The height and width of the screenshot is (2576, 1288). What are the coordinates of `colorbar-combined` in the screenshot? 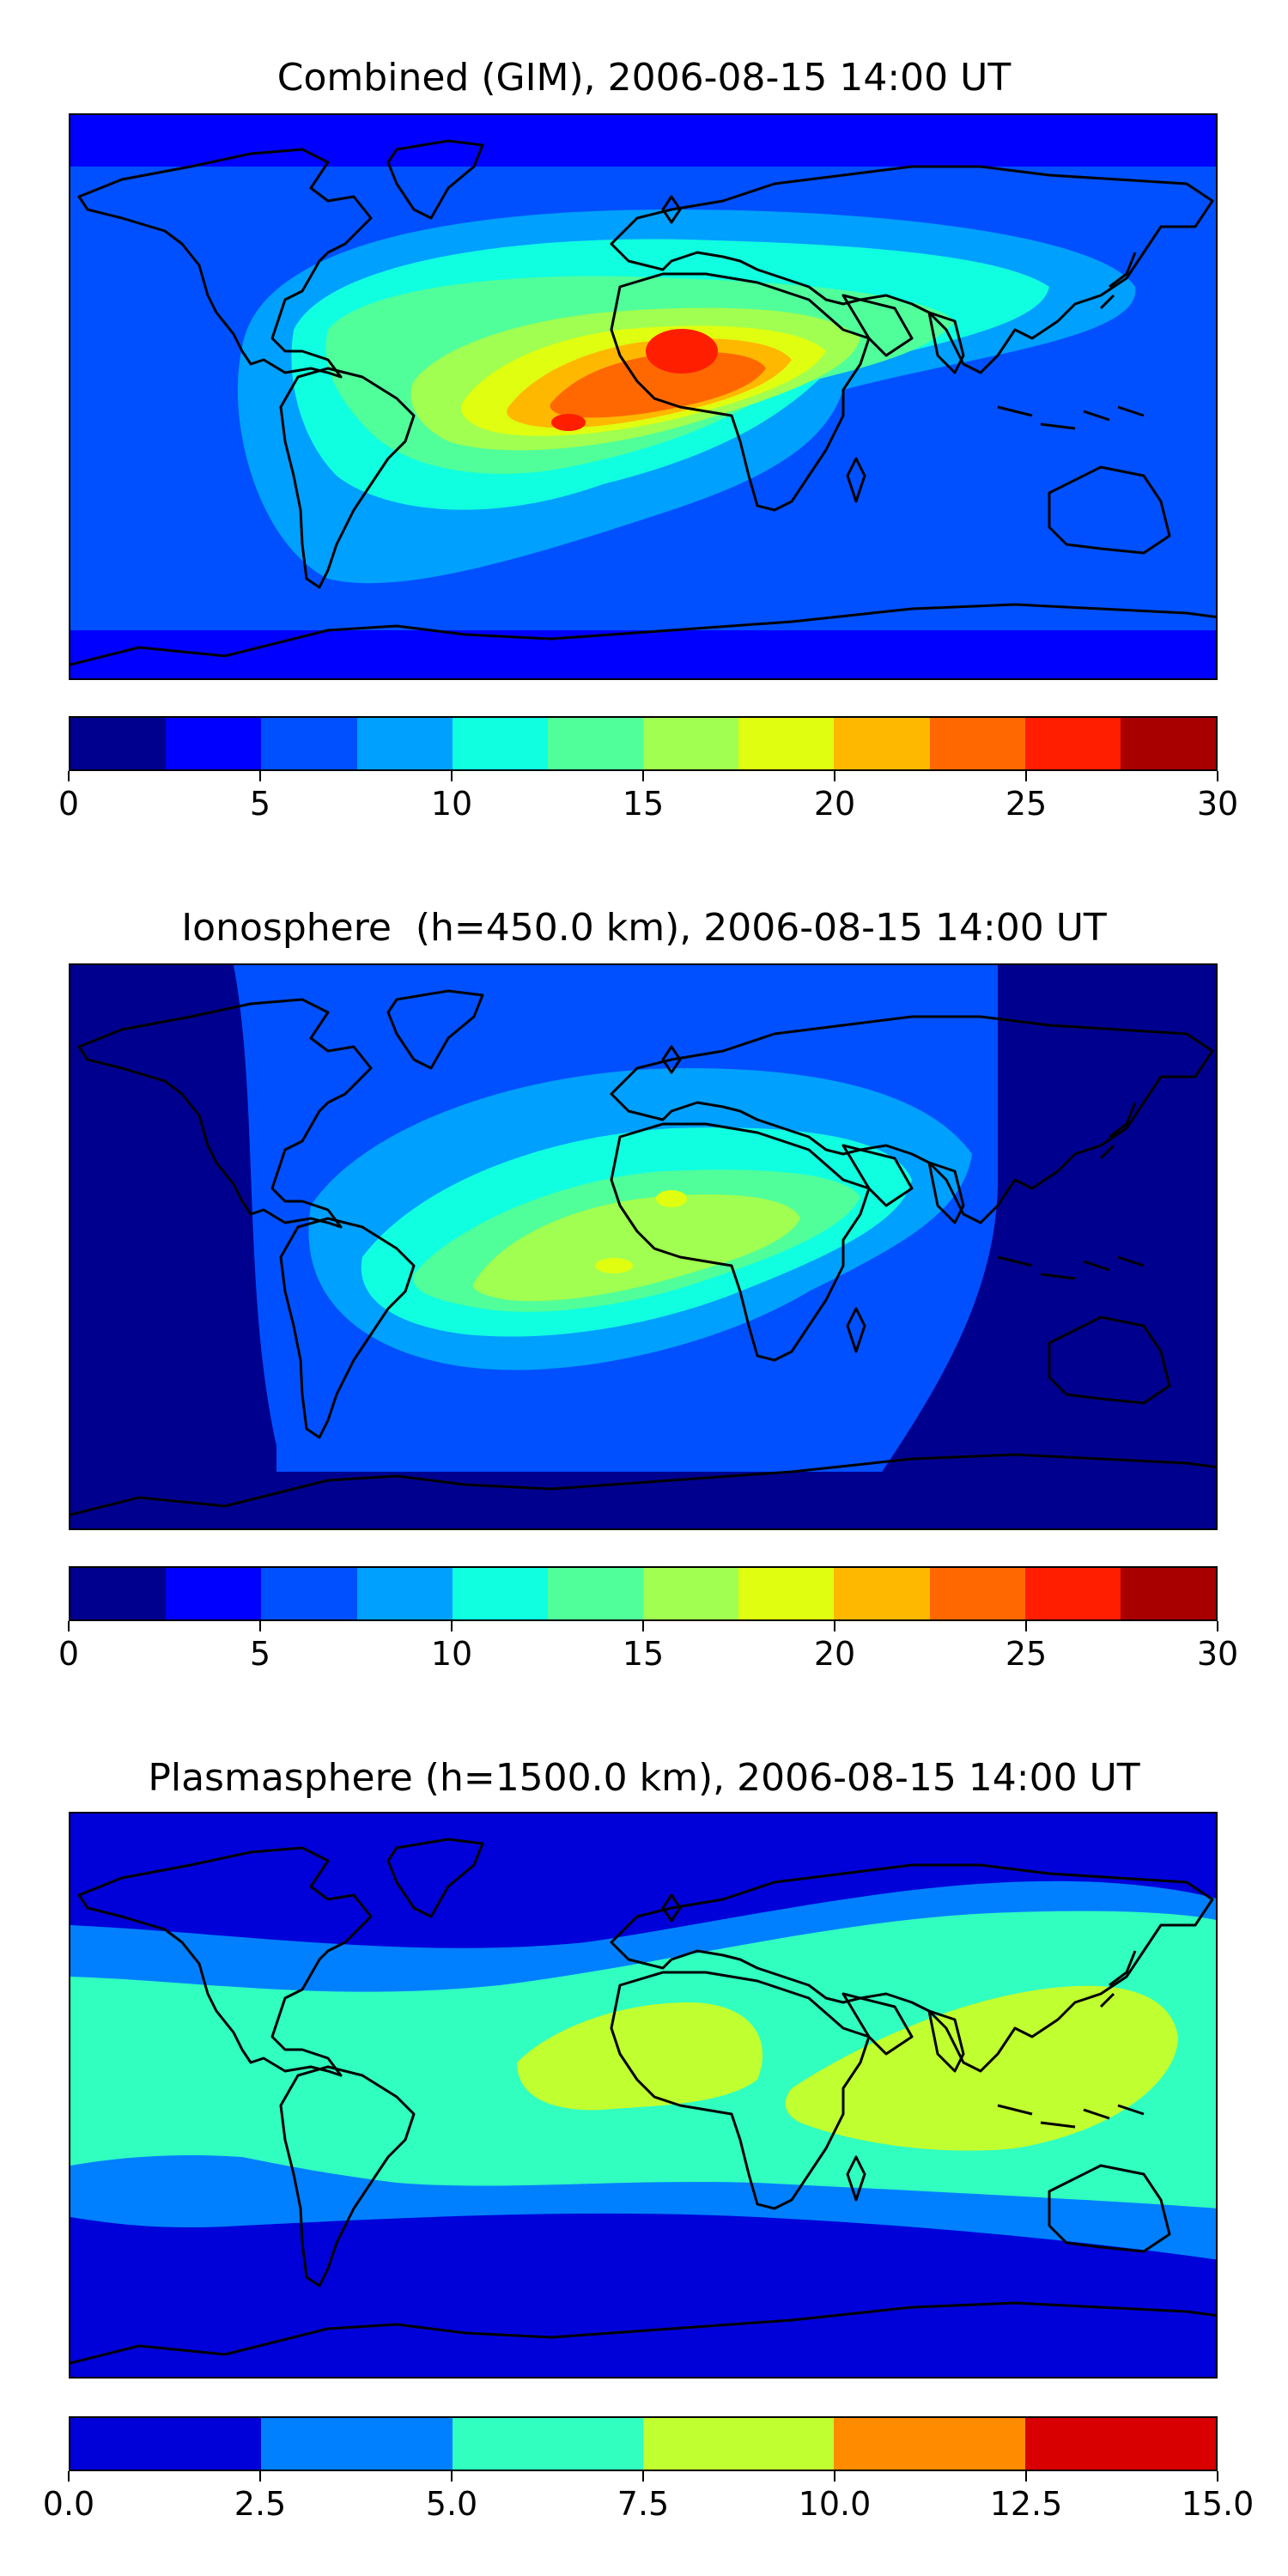 It's located at (643, 744).